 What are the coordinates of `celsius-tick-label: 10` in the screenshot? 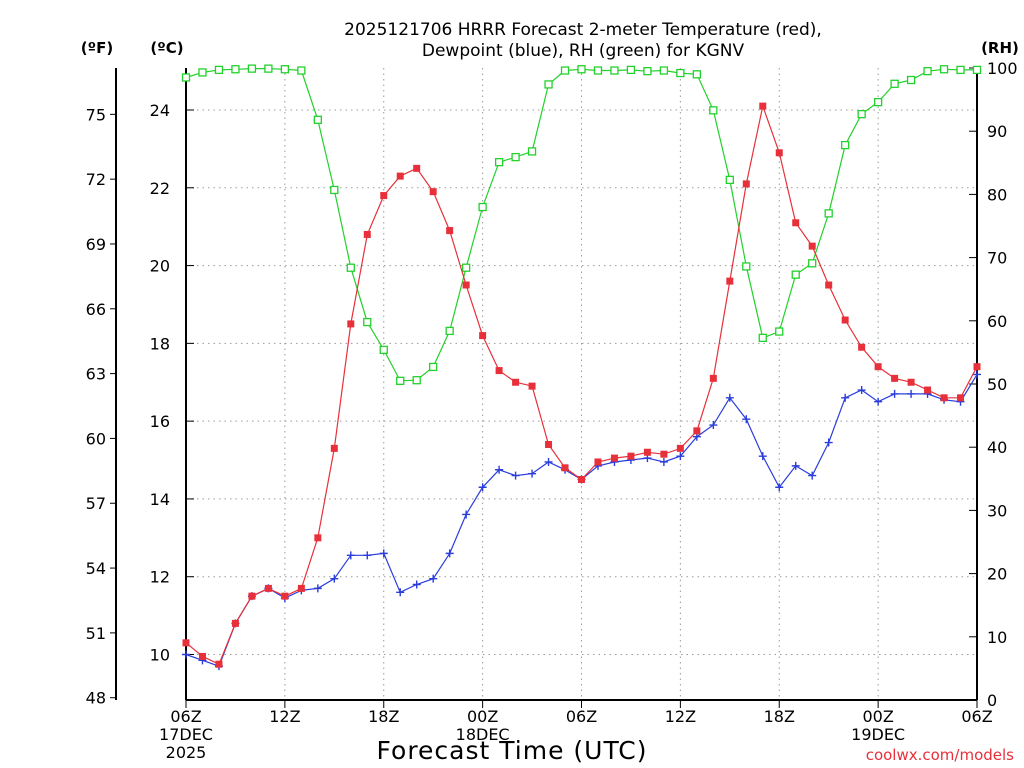 It's located at (160, 654).